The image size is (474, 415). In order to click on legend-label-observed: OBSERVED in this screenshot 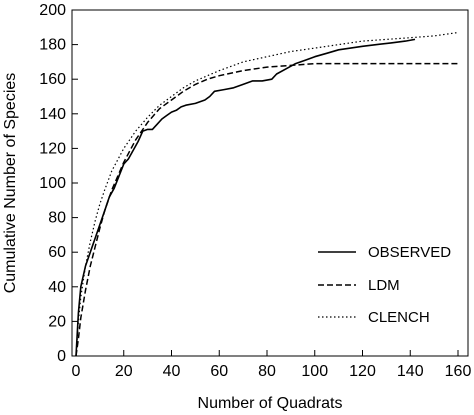, I will do `click(409, 252)`.